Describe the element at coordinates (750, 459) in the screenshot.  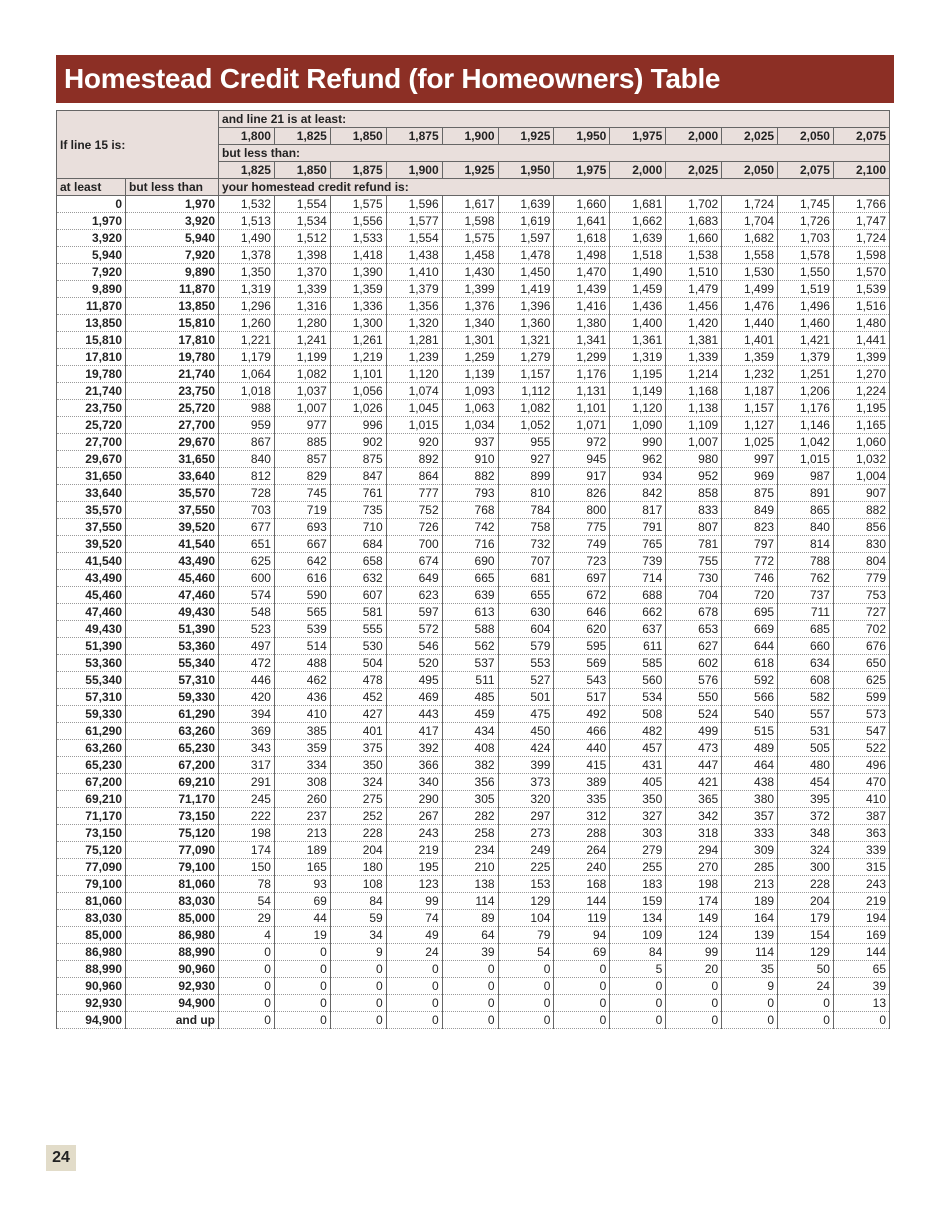
I see `refund-cell: 997` at that location.